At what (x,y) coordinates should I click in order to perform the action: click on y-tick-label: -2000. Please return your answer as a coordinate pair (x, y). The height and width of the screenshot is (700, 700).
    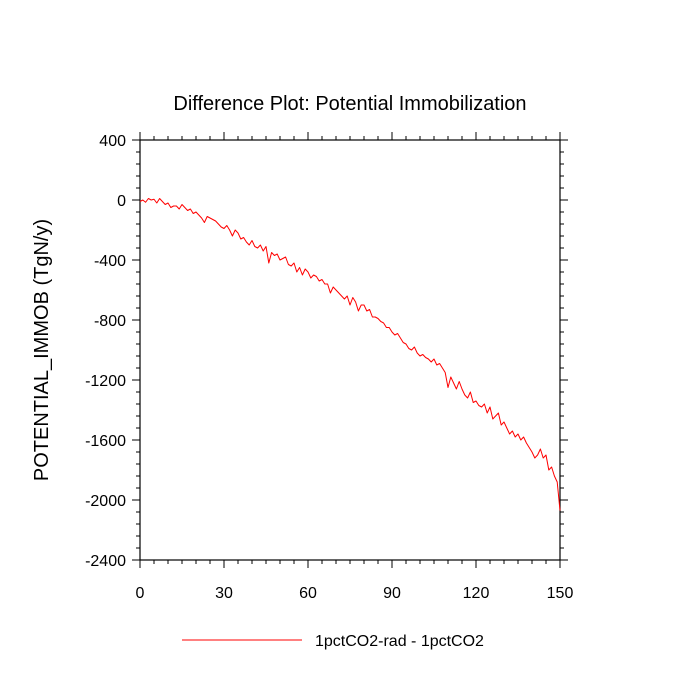
    Looking at the image, I should click on (105, 501).